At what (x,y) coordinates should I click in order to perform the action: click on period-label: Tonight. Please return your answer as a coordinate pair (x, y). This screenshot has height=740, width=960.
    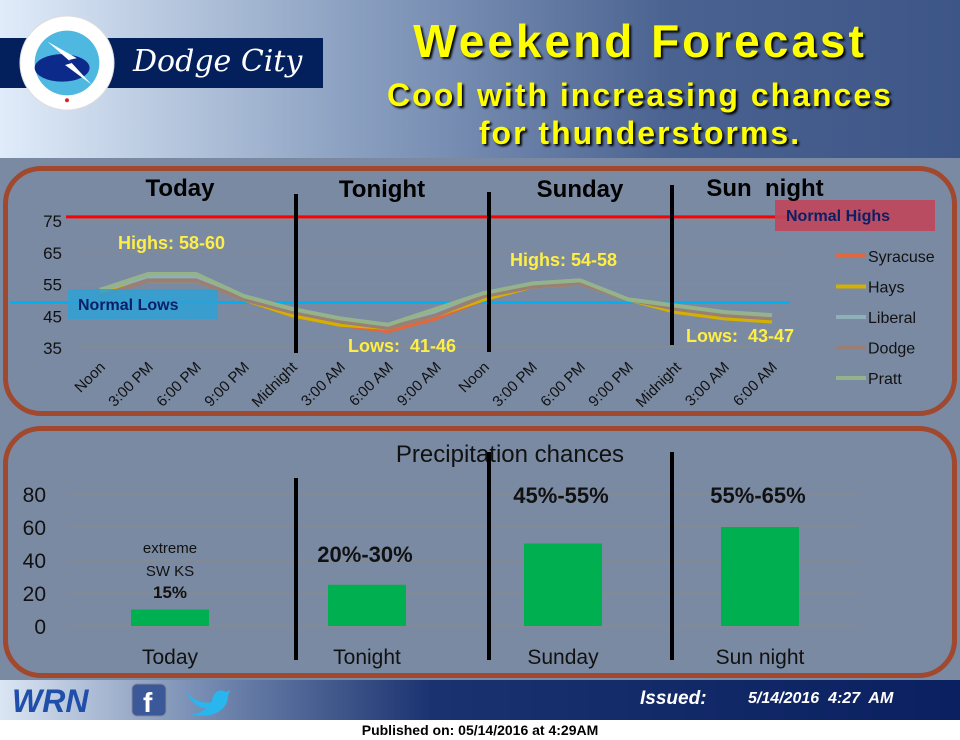
    Looking at the image, I should click on (382, 189).